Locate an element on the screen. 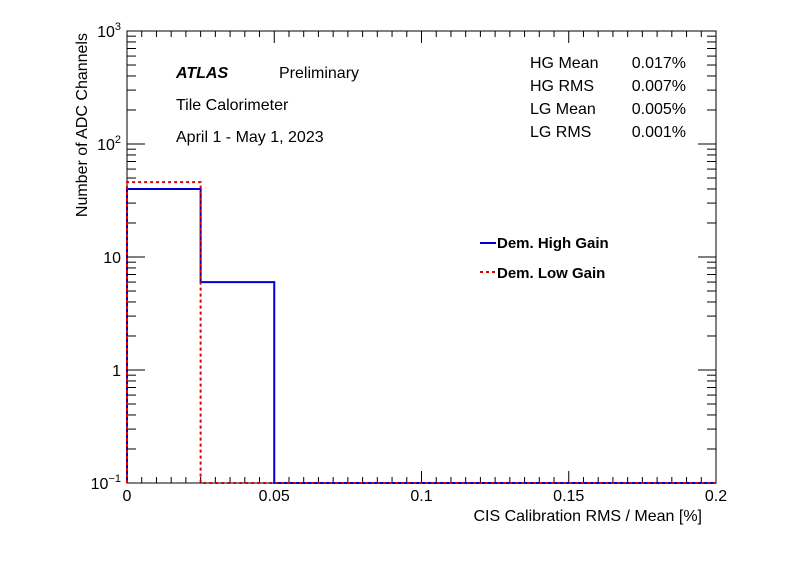  stat-value: 0.001% is located at coordinates (659, 132).